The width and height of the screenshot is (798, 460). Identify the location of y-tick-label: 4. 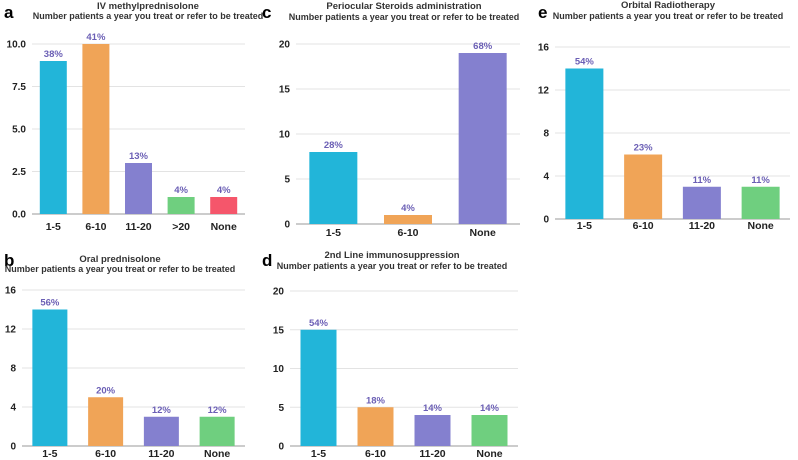
(546, 177).